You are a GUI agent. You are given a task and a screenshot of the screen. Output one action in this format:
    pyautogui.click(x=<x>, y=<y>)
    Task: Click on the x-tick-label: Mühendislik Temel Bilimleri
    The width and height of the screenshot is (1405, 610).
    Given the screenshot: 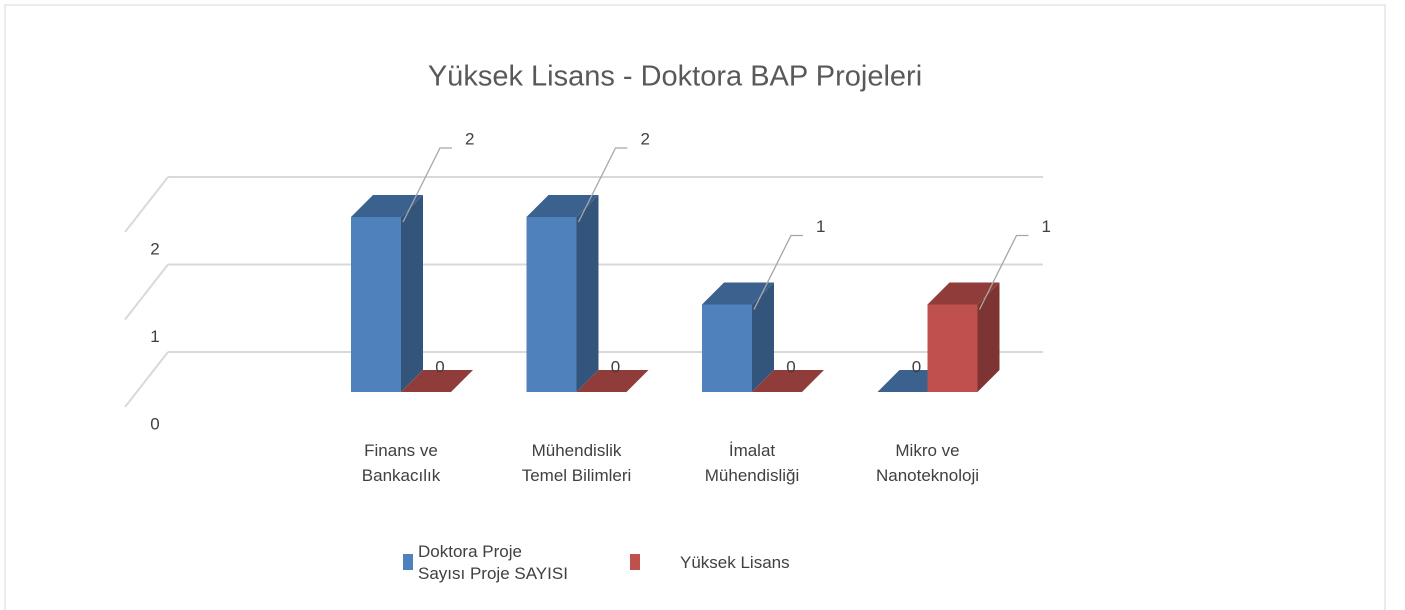 What is the action you would take?
    pyautogui.click(x=576, y=463)
    